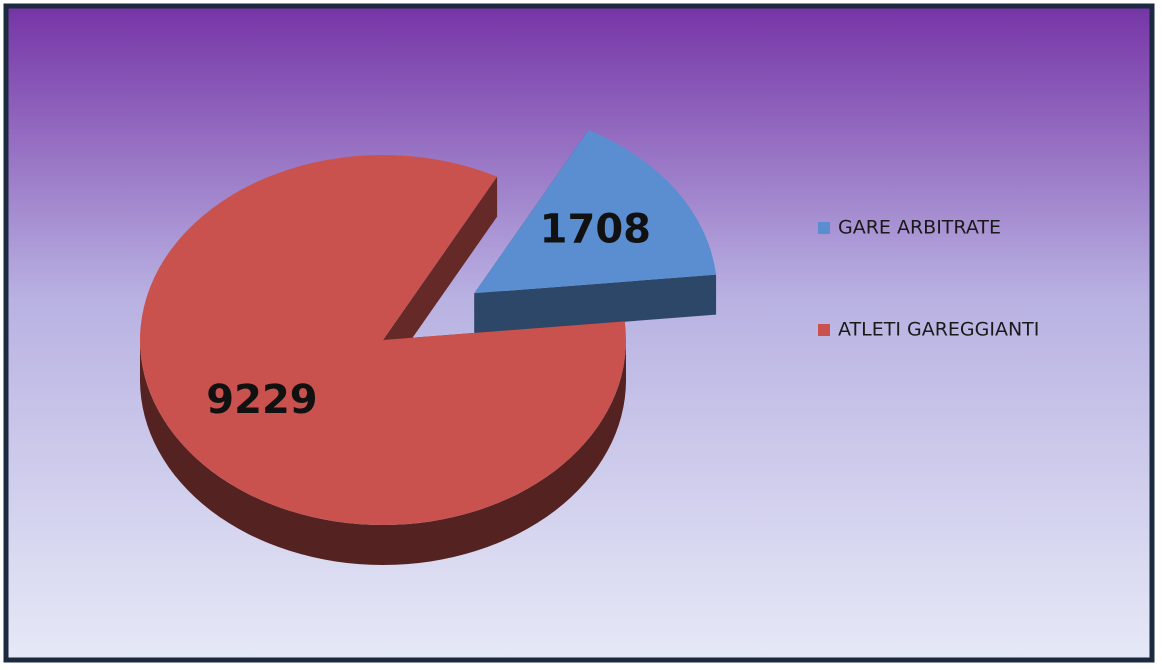 Image resolution: width=1162 pixels, height=670 pixels. I want to click on data-label: 1708, so click(595, 229).